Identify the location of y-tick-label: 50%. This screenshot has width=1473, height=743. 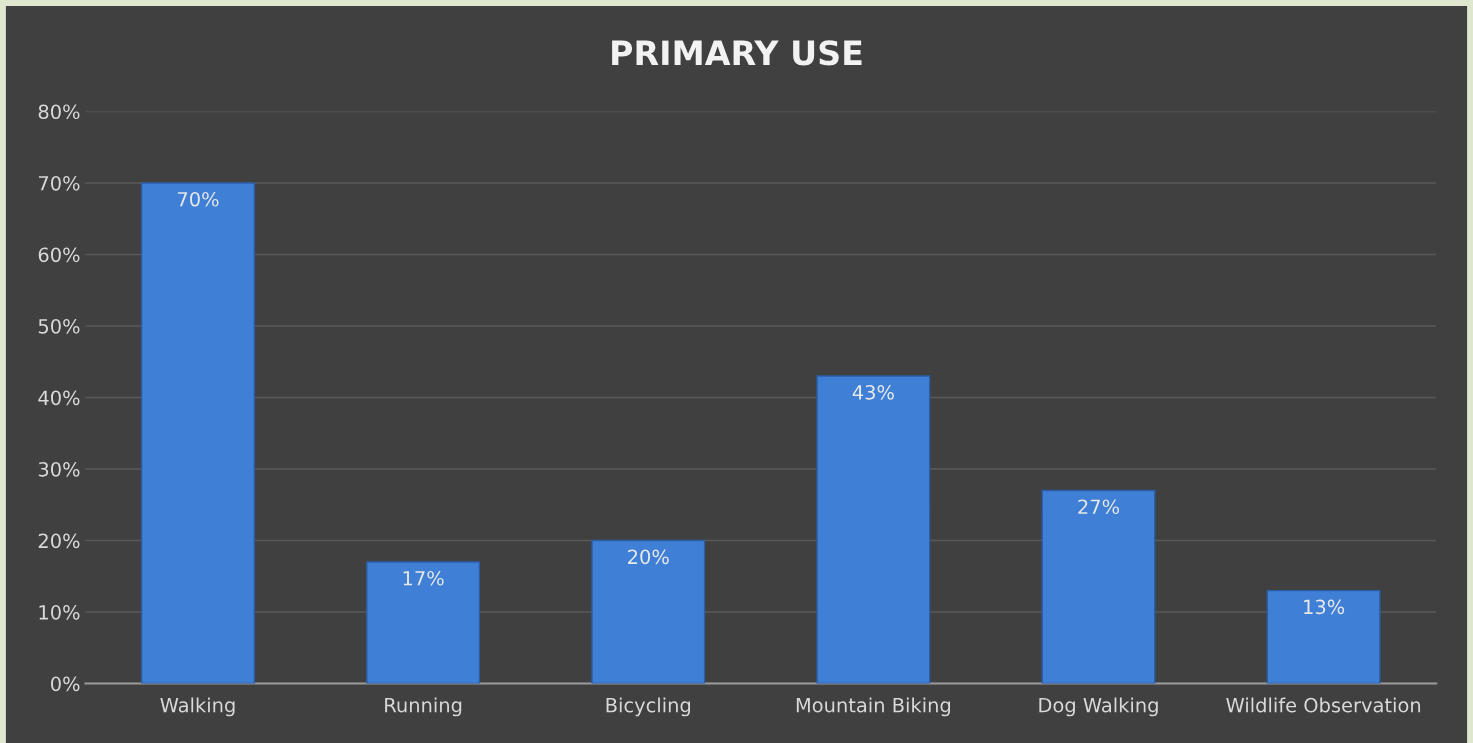
(59, 326).